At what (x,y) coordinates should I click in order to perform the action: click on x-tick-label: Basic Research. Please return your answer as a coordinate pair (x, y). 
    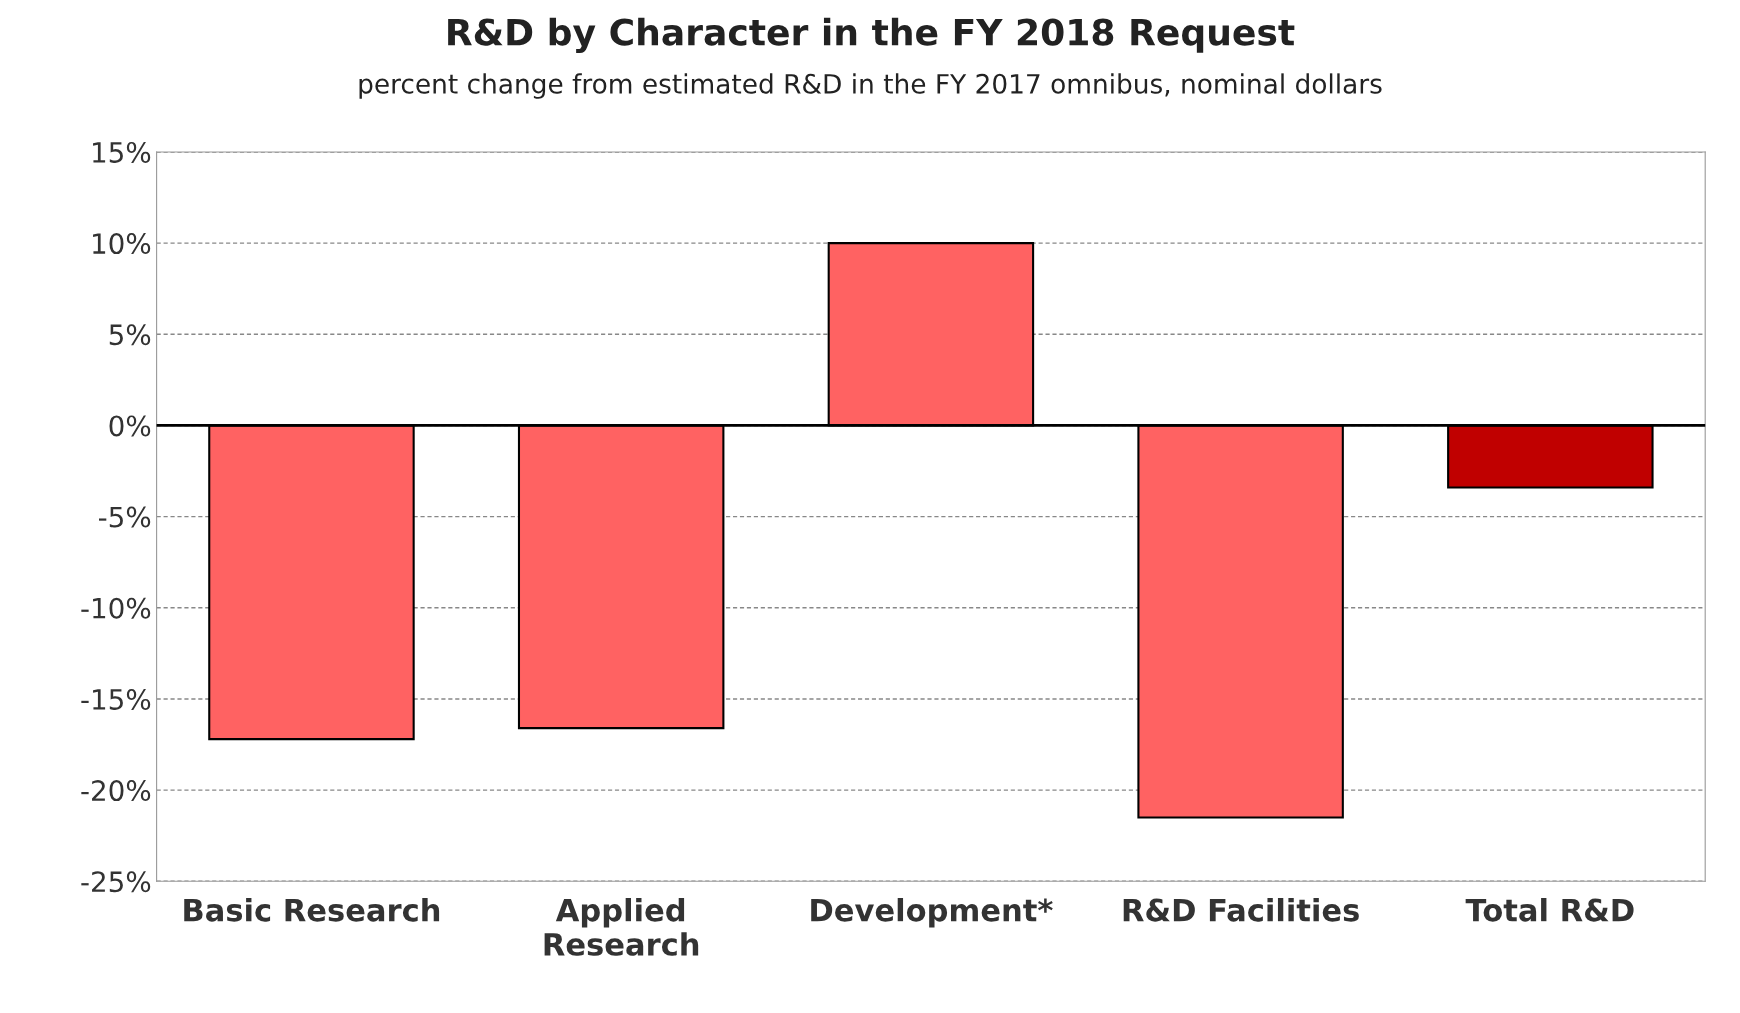
    Looking at the image, I should click on (312, 909).